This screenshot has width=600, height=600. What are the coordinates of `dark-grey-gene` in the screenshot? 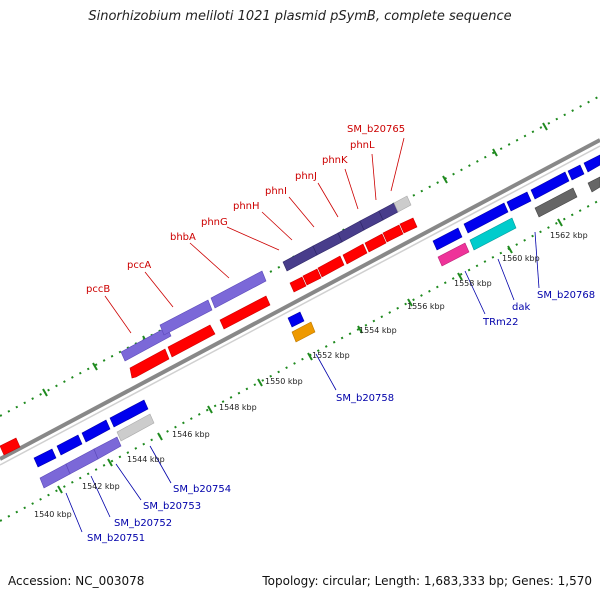 It's located at (593, 184).